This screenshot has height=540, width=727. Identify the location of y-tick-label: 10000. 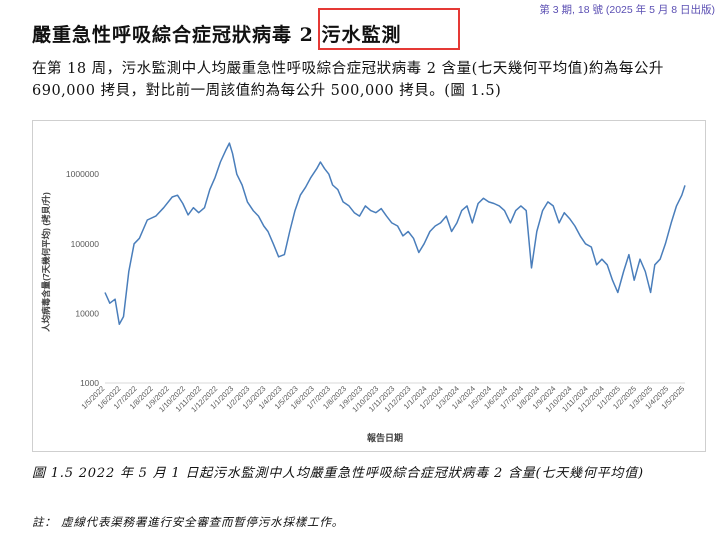
(87, 313).